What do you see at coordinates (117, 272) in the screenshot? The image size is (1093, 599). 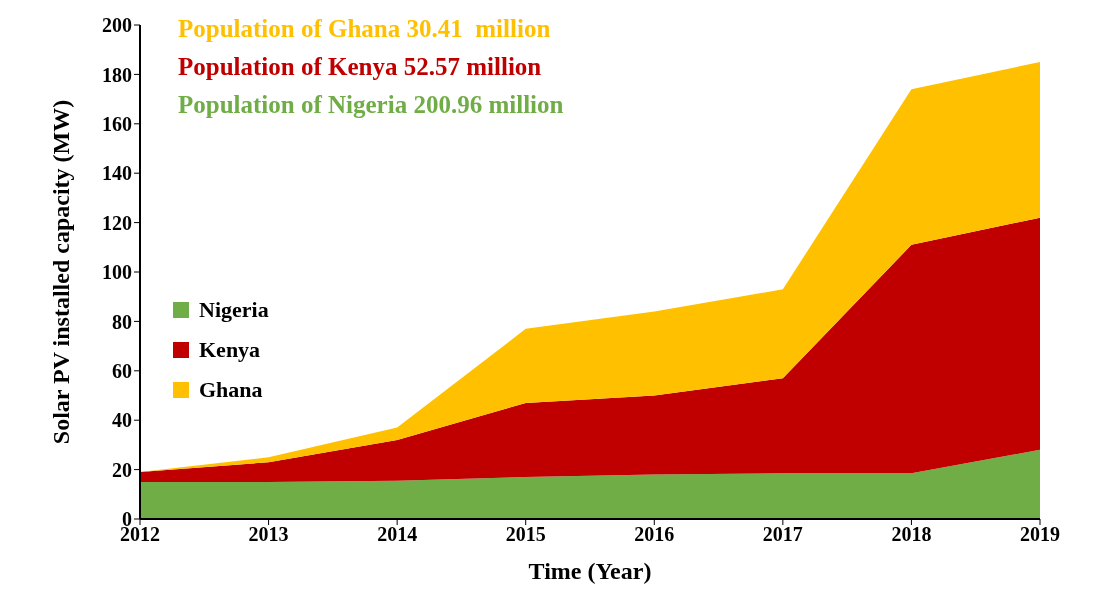 I see `y-tick-label: 100` at bounding box center [117, 272].